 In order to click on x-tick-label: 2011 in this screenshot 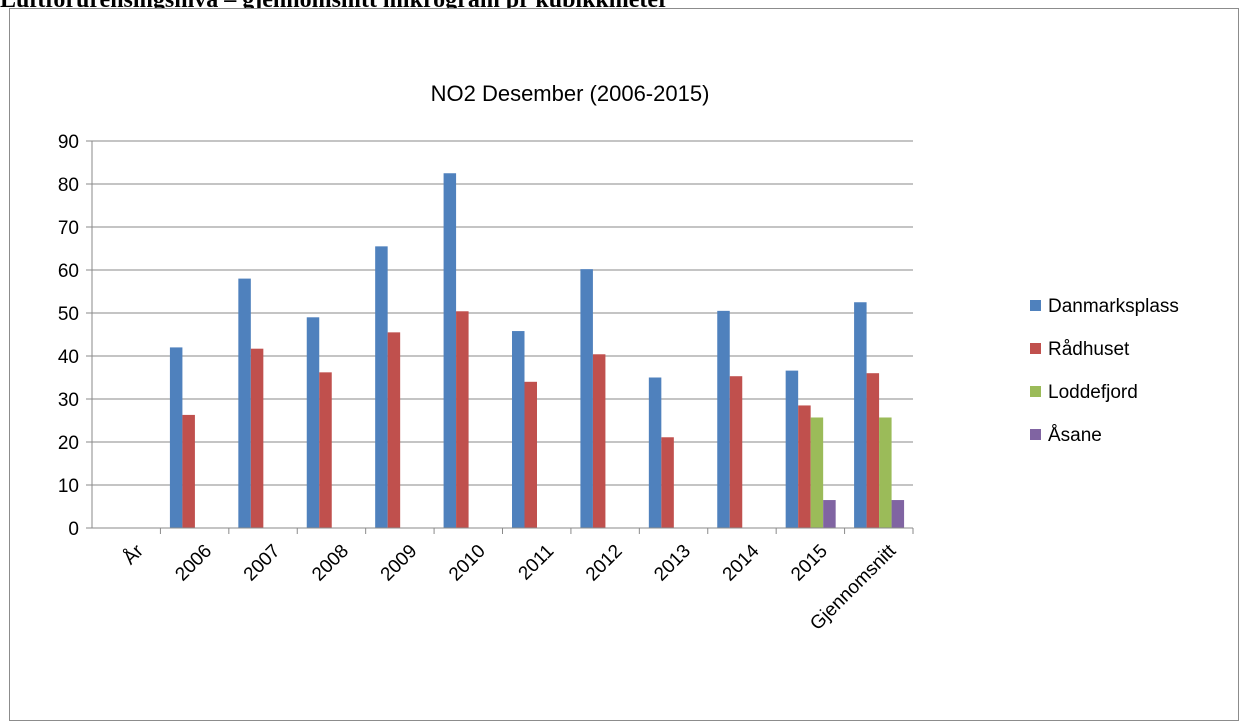, I will do `click(537, 563)`.